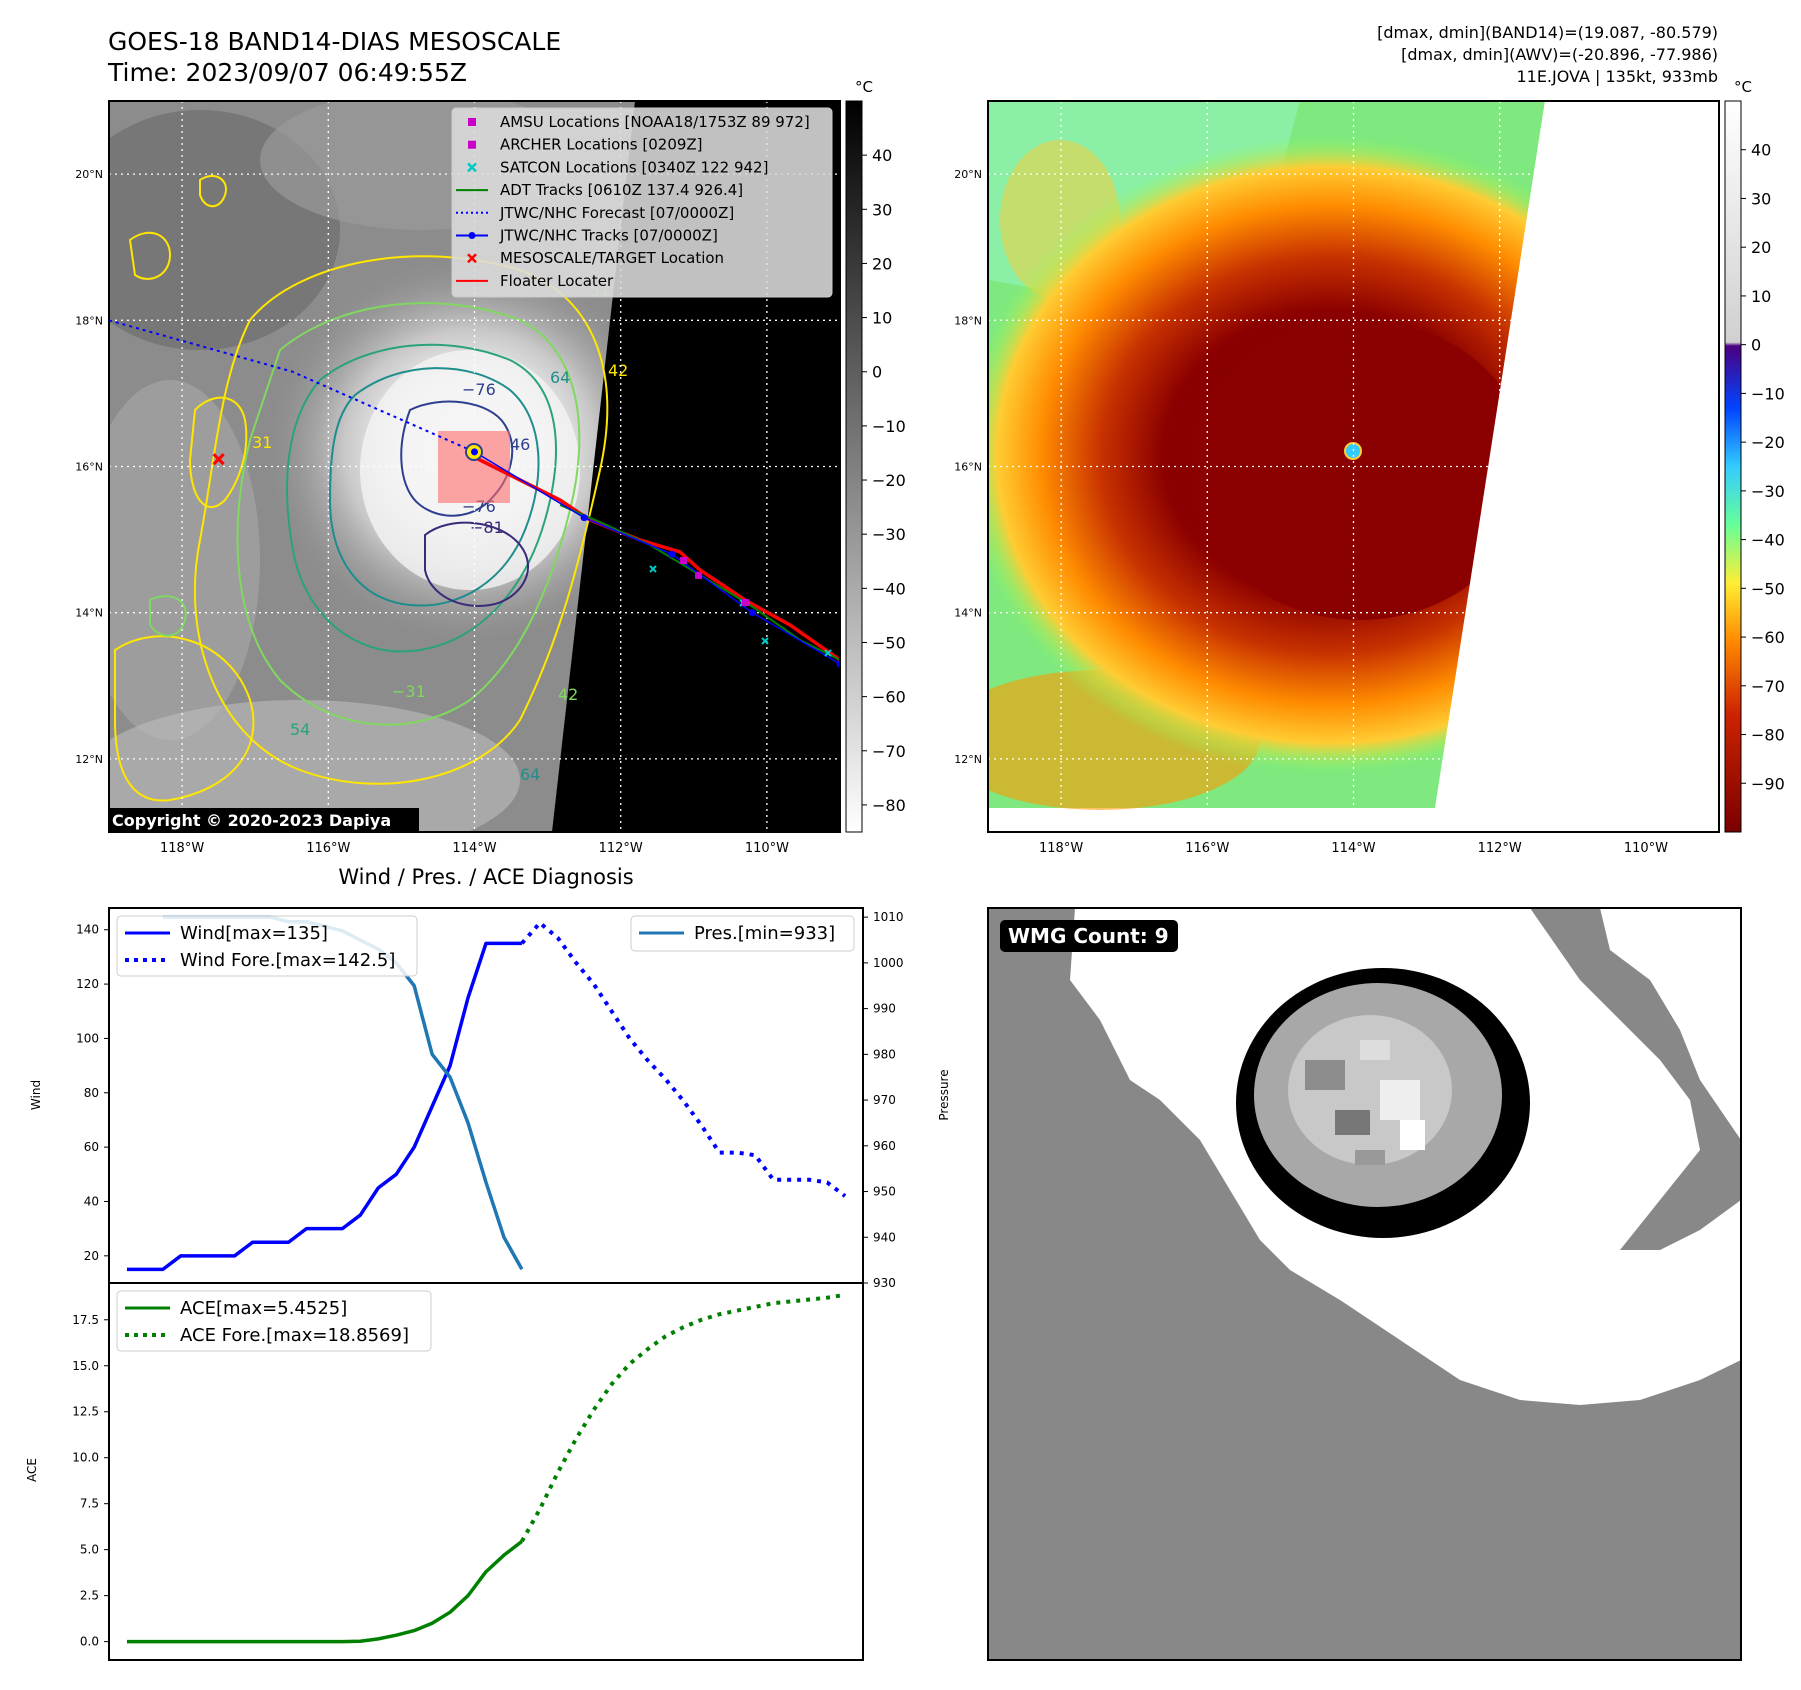 The height and width of the screenshot is (1690, 1801). Describe the element at coordinates (621, 848) in the screenshot. I see `lon-tick-label: 112°W` at that location.